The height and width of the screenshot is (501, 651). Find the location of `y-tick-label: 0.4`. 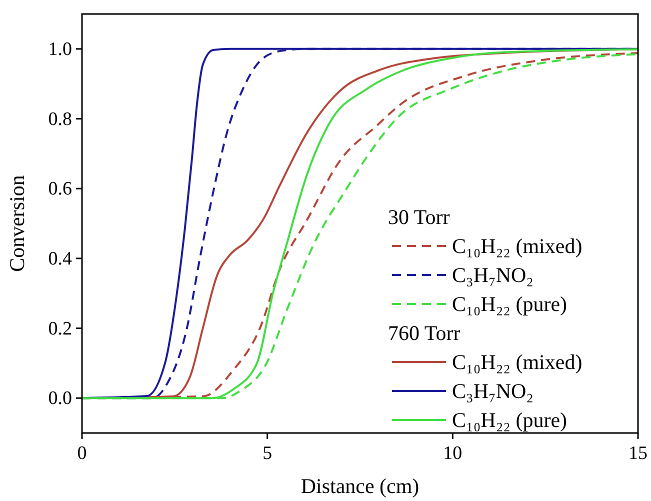

y-tick-label: 0.4 is located at coordinates (60, 259).